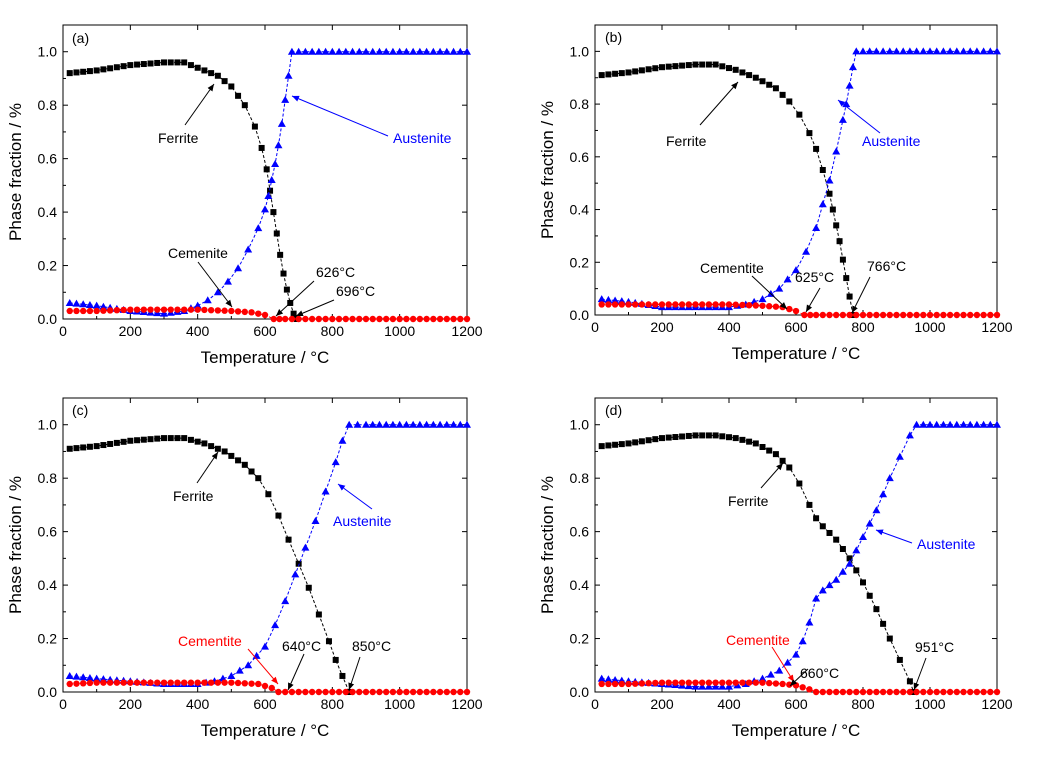 This screenshot has height=757, width=1049. I want to click on x-axis-label: Temperature / °C, so click(265, 730).